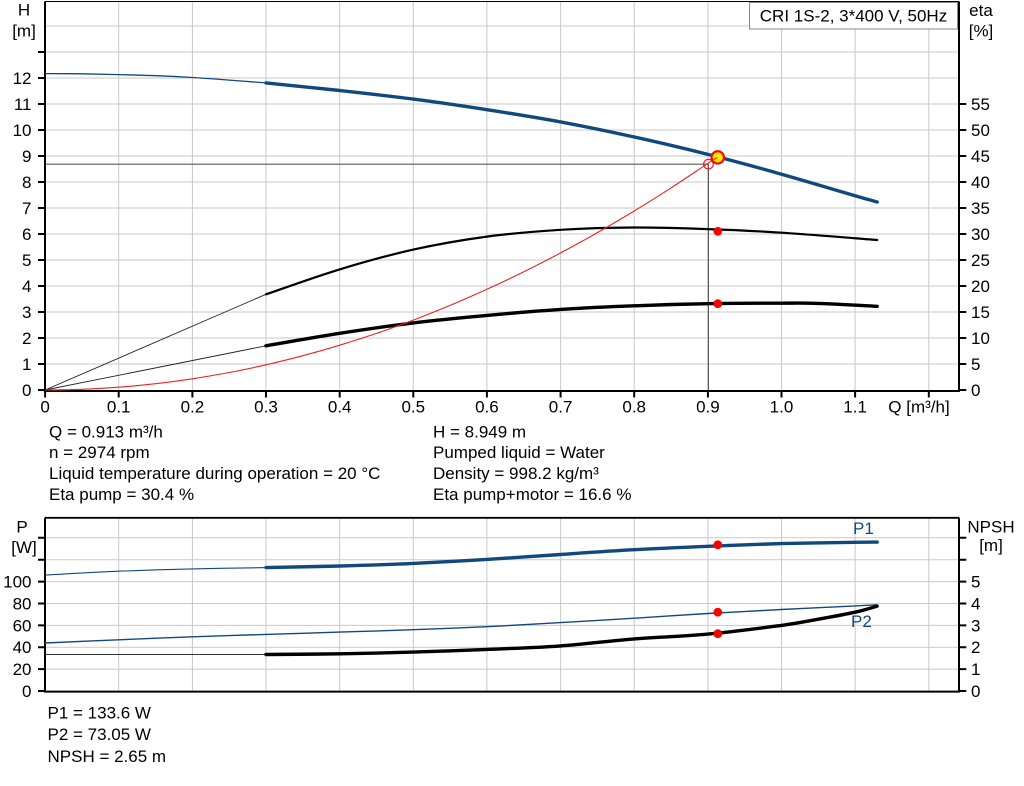 This screenshot has height=786, width=1024. I want to click on svg-text: 1.0, so click(782, 407).